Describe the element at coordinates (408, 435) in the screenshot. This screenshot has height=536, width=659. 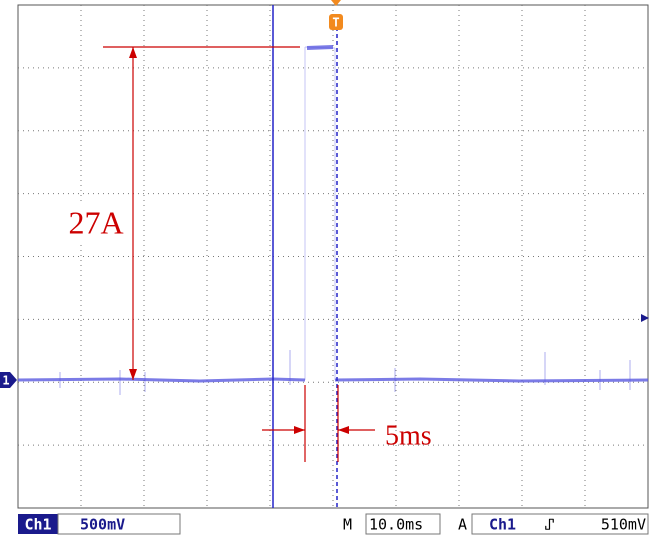
I see `width-label: 5ms` at that location.